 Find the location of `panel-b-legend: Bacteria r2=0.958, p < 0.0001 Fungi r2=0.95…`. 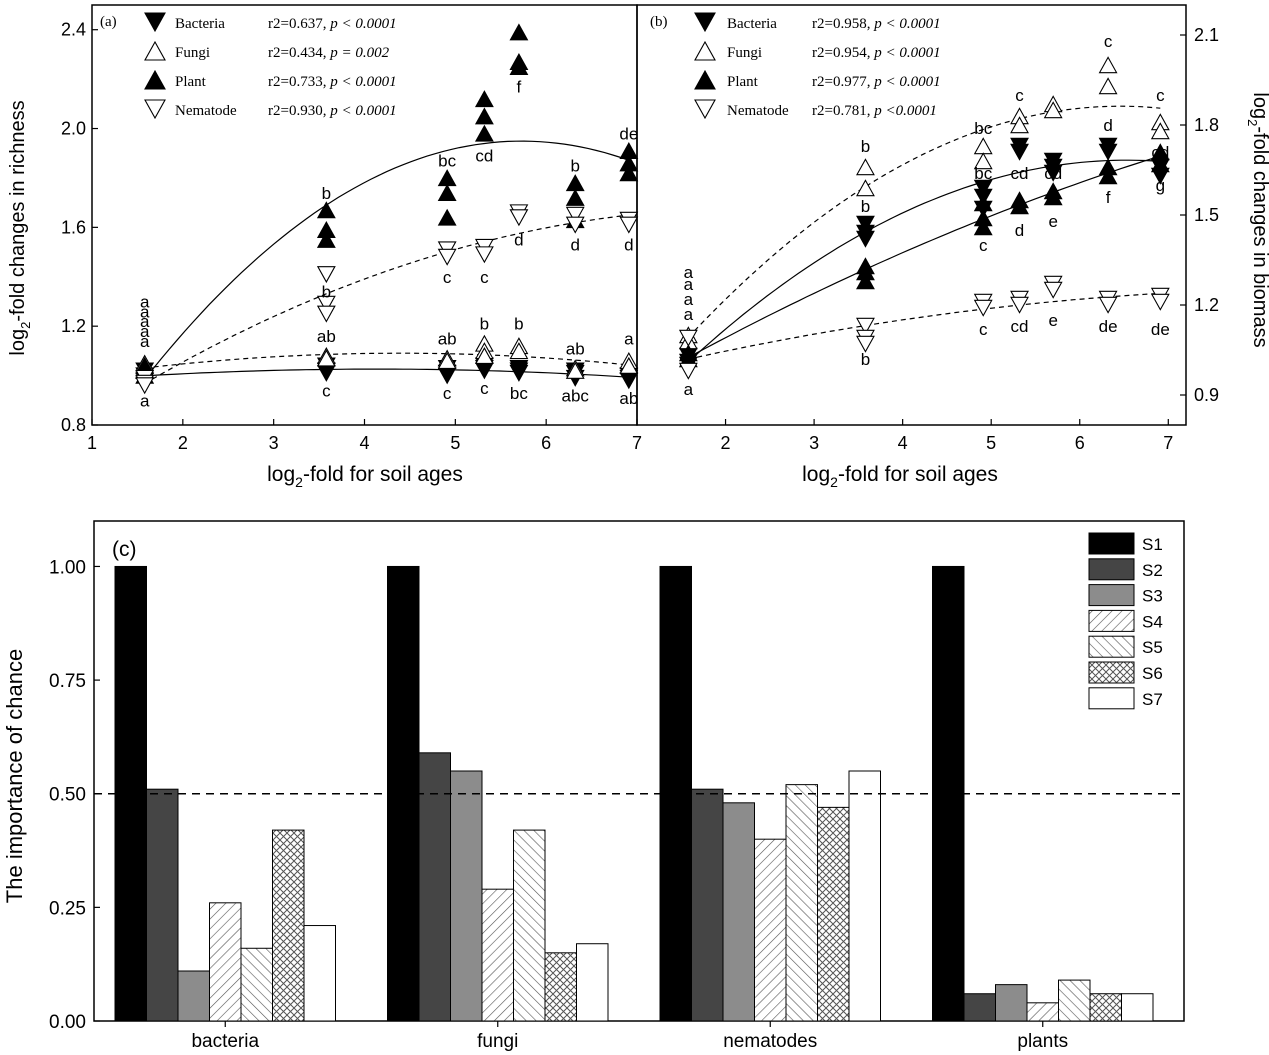

panel-b-legend: Bacteria r2=0.958, p < 0.0001 Fungi r2=0.95… is located at coordinates (817, 66).